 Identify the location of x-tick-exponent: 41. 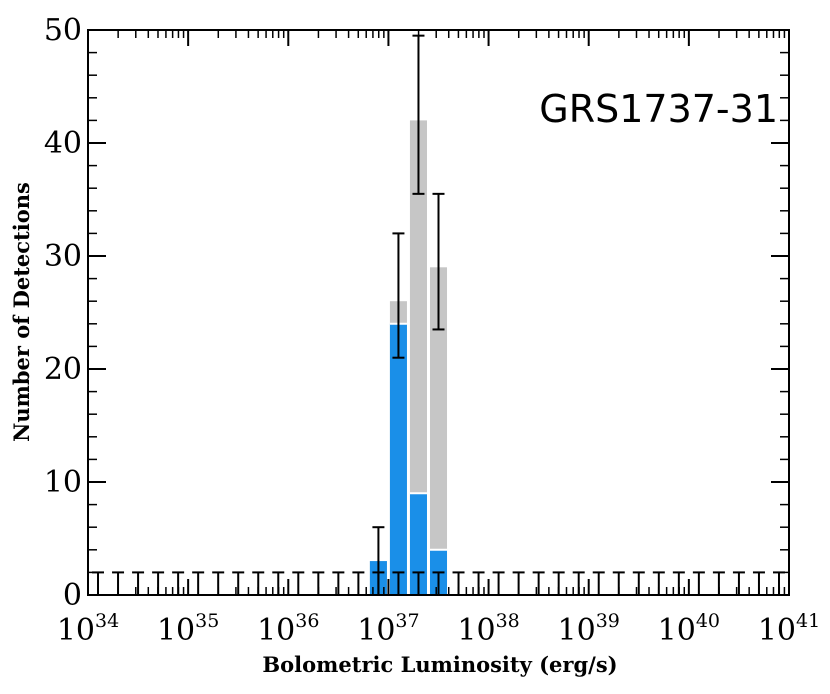
(808, 621).